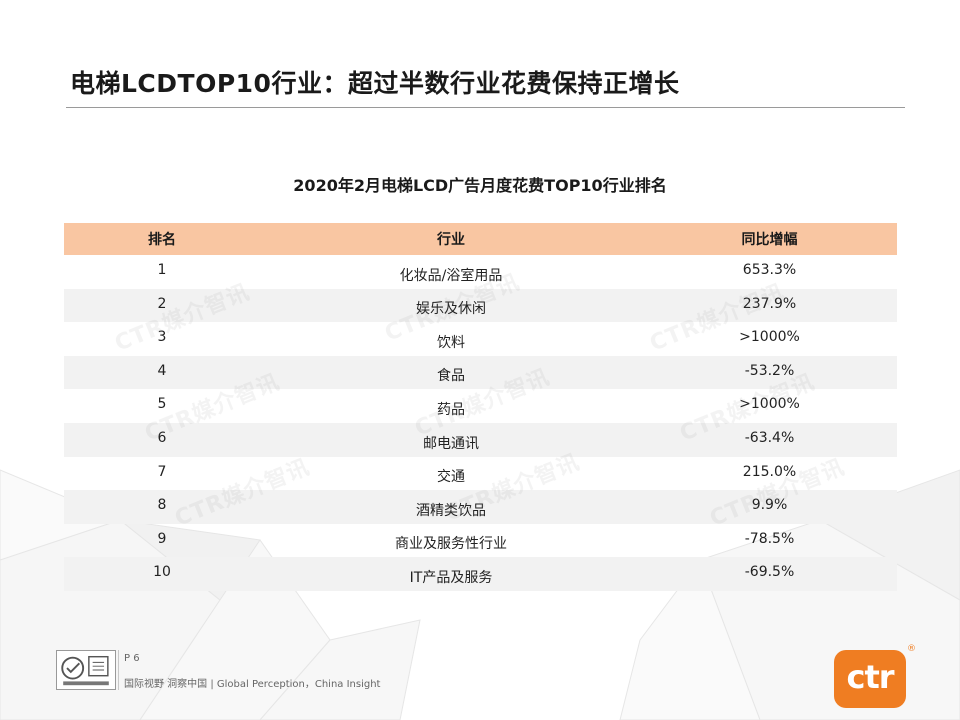 The image size is (960, 720). I want to click on table-row: 10 IT产品及服务 -69.5%, so click(480, 574).